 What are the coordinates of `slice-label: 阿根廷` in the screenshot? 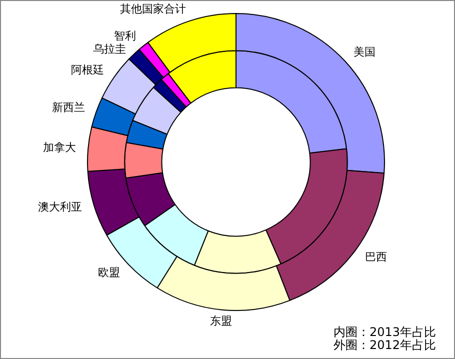 It's located at (87, 69).